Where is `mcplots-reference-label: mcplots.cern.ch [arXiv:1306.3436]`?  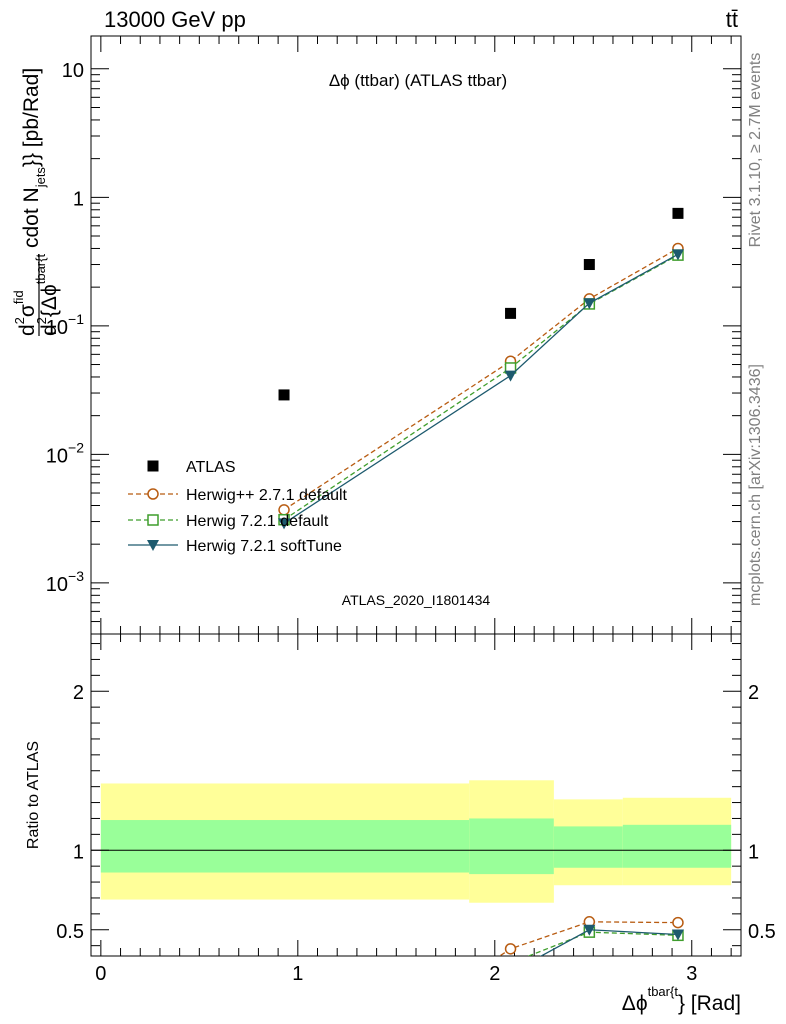 mcplots-reference-label: mcplots.cern.ch [arXiv:1306.3436] is located at coordinates (755, 485).